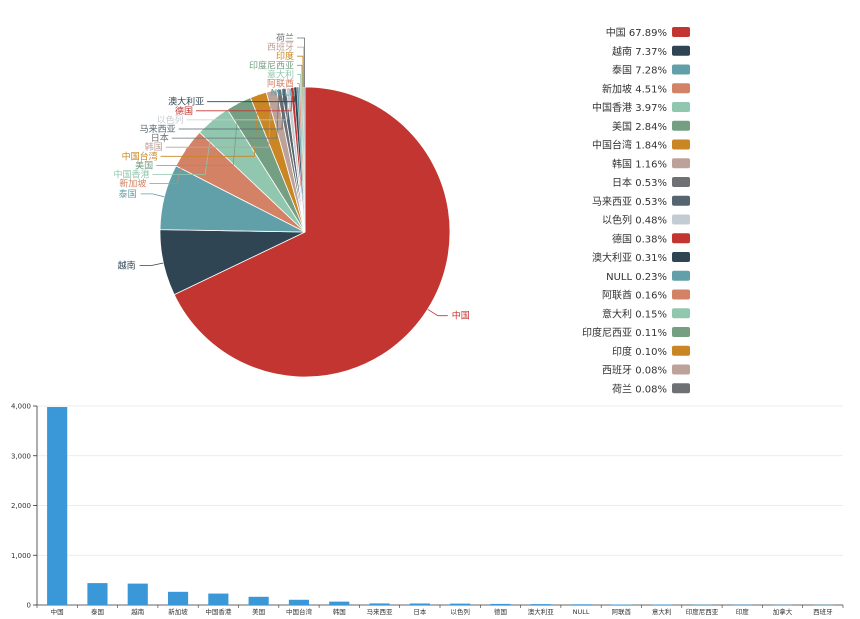 This screenshot has height=619, width=860. I want to click on bar-印度, so click(742, 605).